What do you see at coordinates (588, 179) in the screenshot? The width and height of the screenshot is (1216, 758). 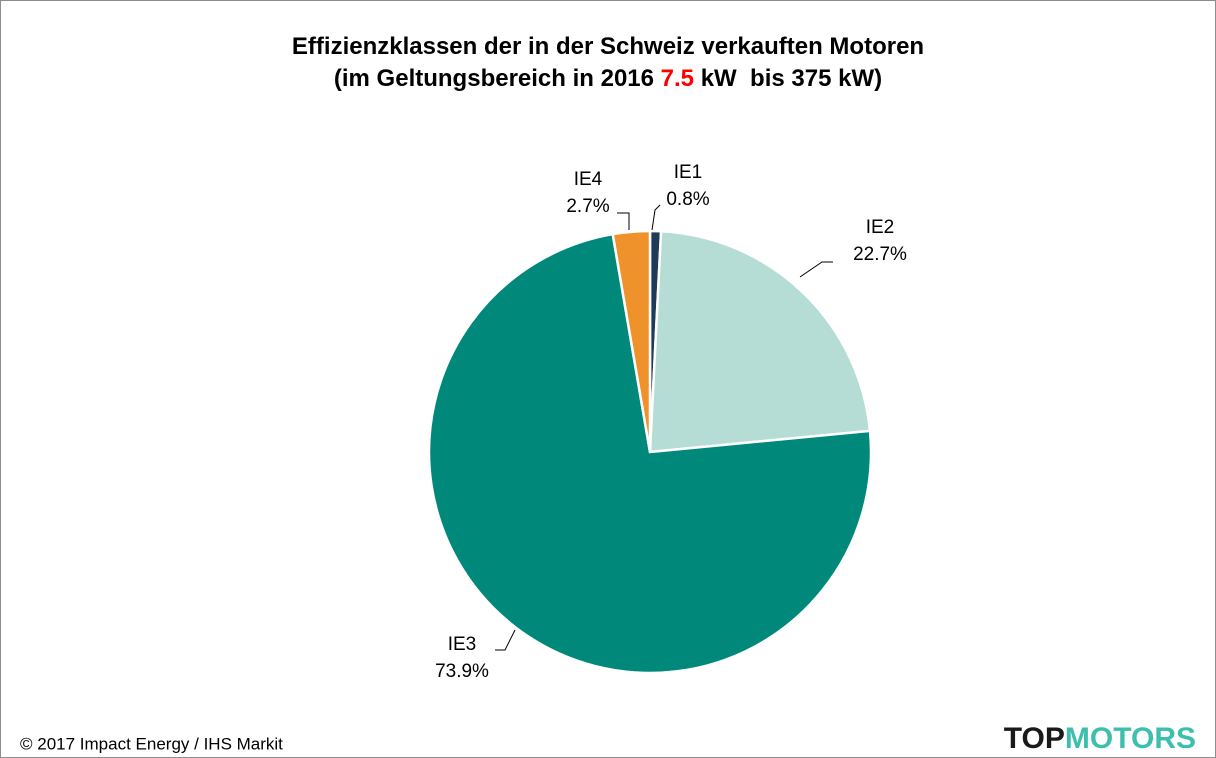 I see `category-label: IE4` at bounding box center [588, 179].